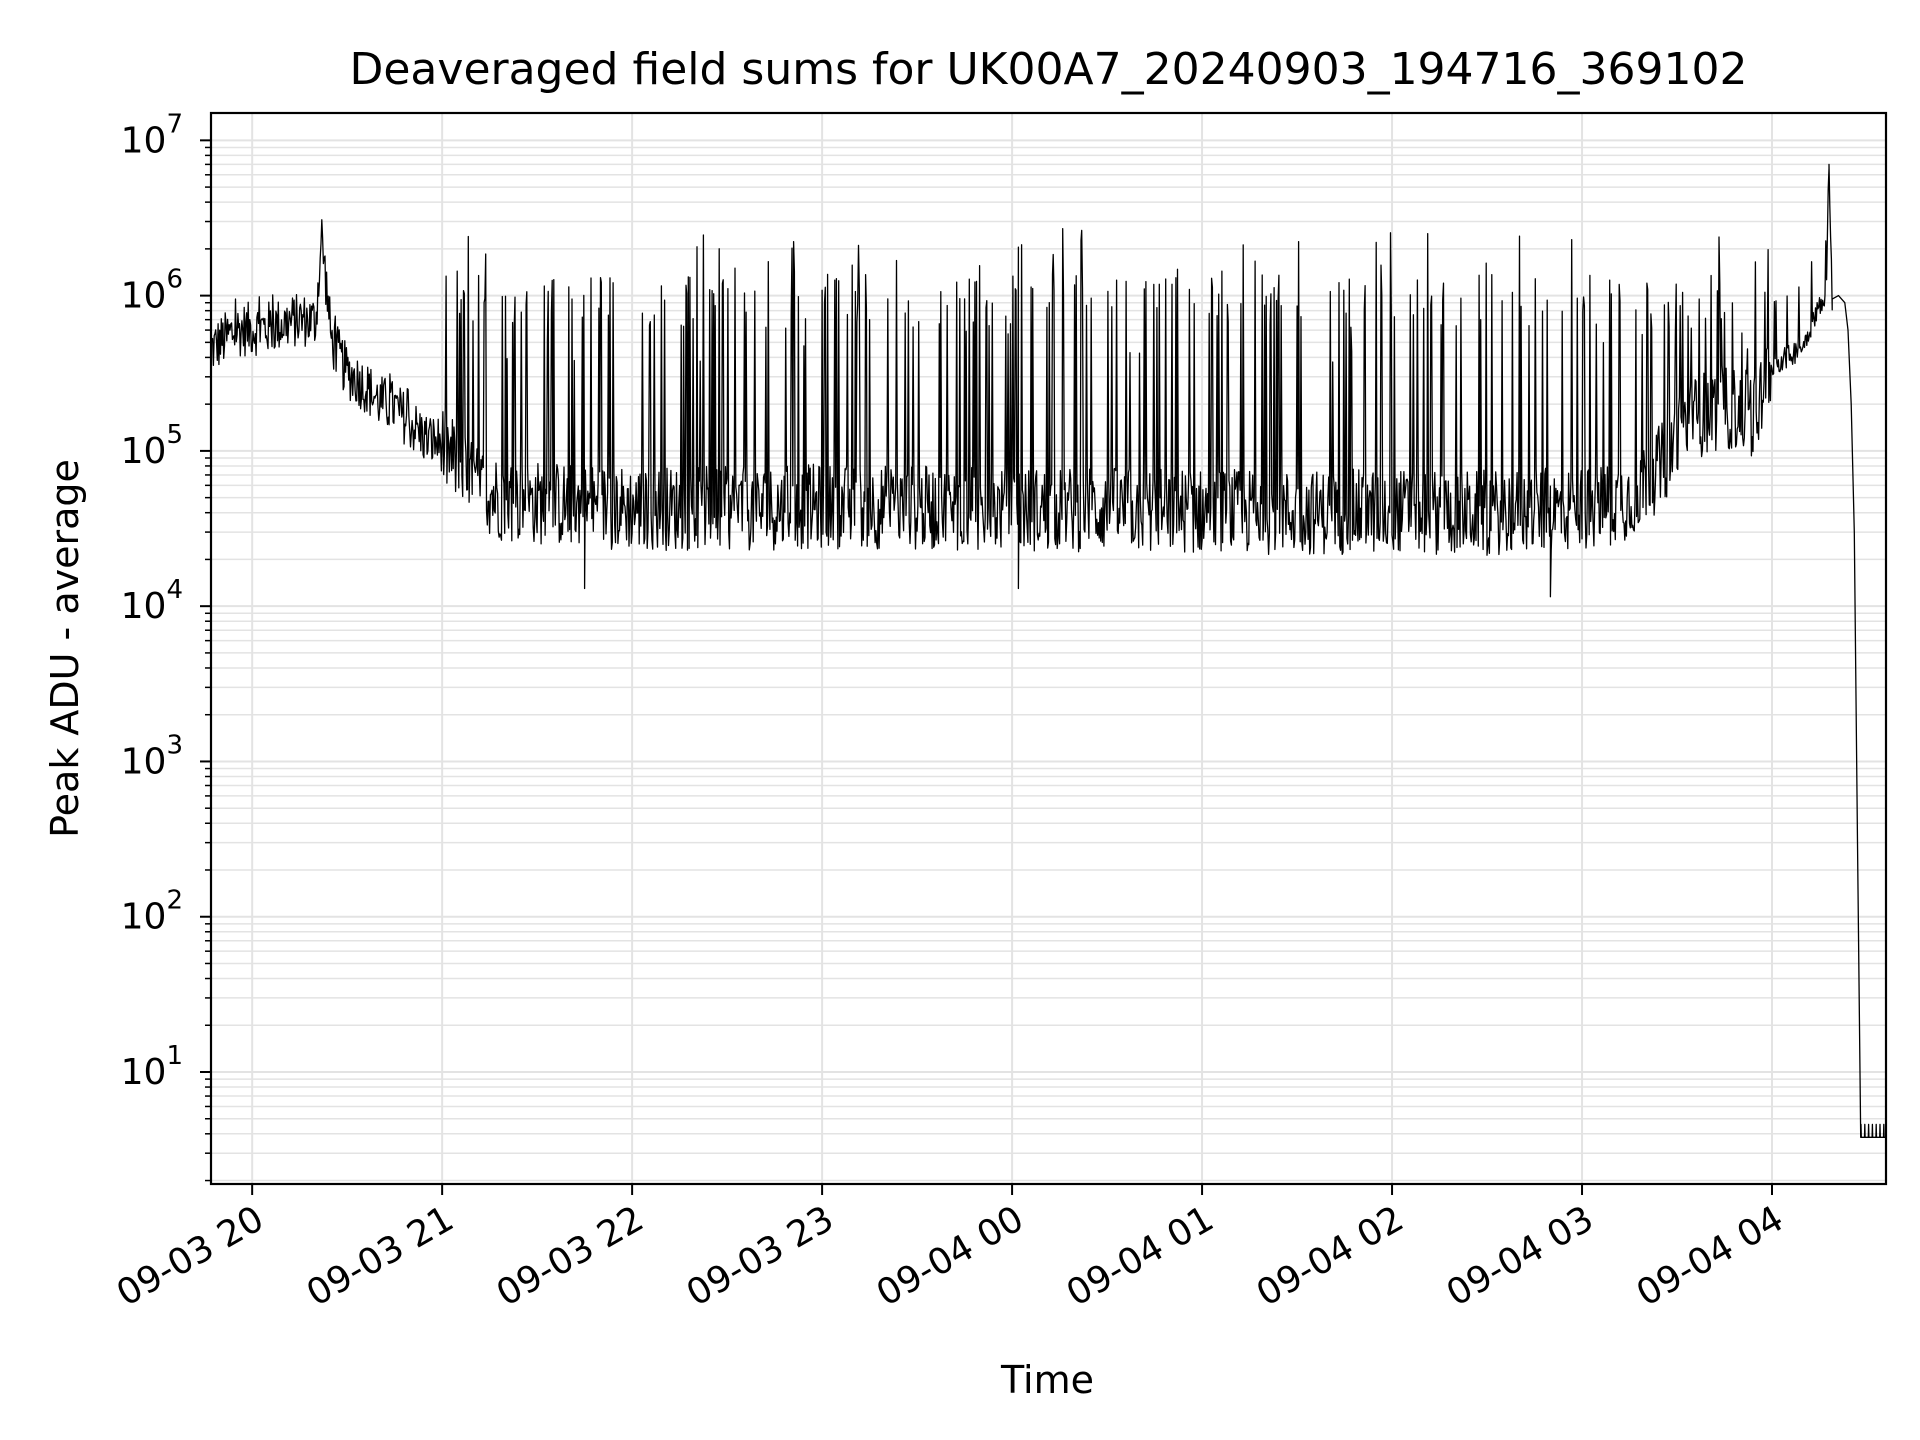 This screenshot has width=1920, height=1440. Describe the element at coordinates (174, 280) in the screenshot. I see `y-tick-exponent: 6` at that location.